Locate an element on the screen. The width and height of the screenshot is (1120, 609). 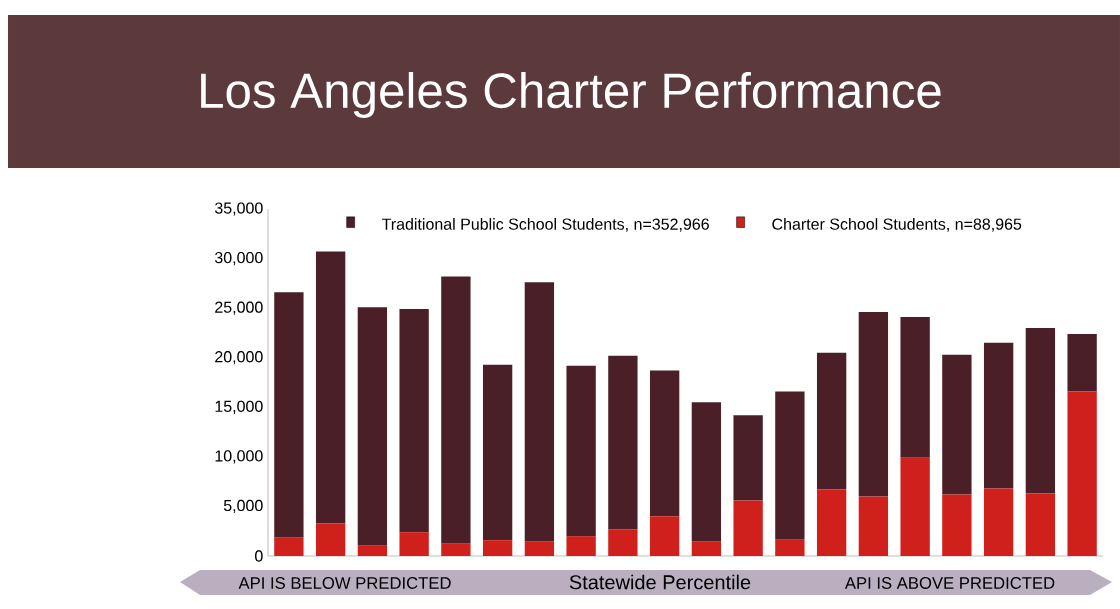
y-tick-label: 30,000 is located at coordinates (238, 258).